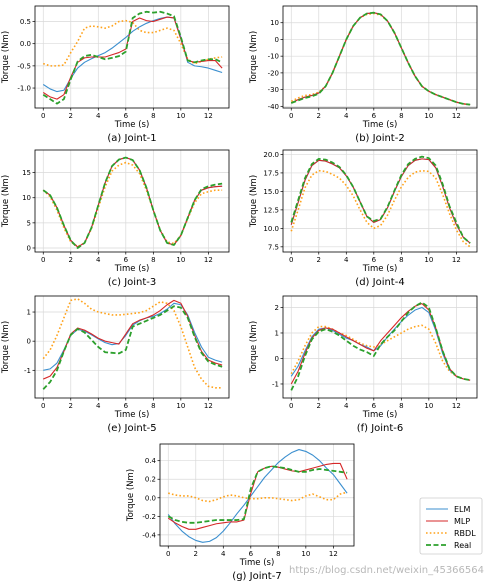 This screenshot has width=490, height=584. I want to click on y-tick-label: -1.0, so click(24, 89).